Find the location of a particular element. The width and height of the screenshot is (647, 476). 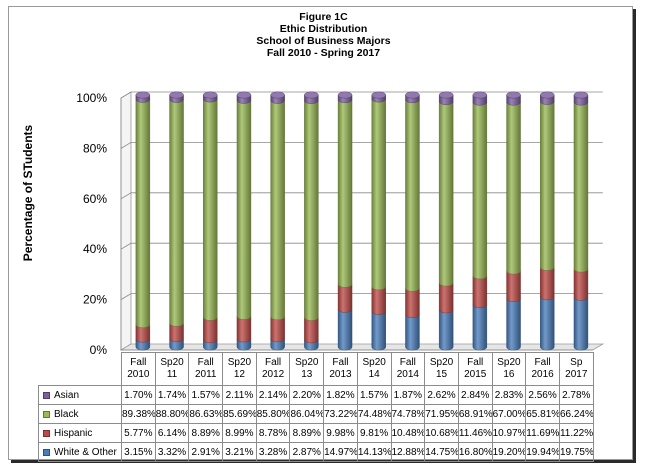

y-tick-label: 60% is located at coordinates (95, 199).